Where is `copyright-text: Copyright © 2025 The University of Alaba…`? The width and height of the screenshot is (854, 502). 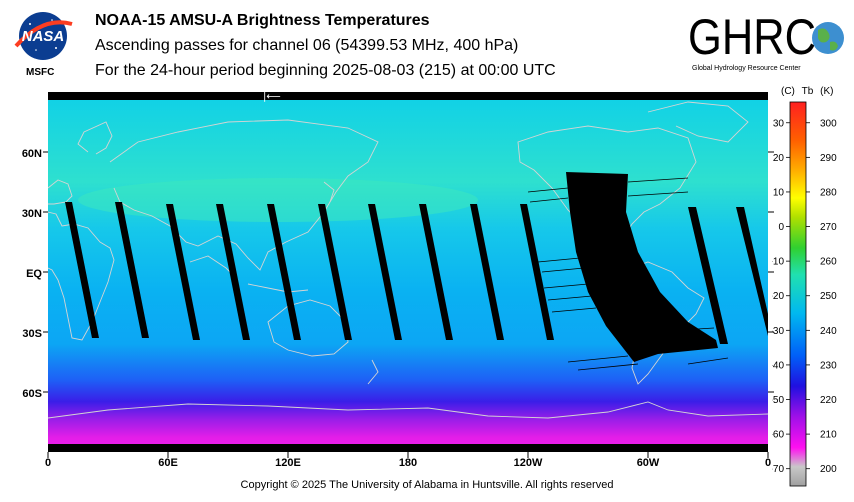 copyright-text: Copyright © 2025 The University of Alaba… is located at coordinates (427, 485).